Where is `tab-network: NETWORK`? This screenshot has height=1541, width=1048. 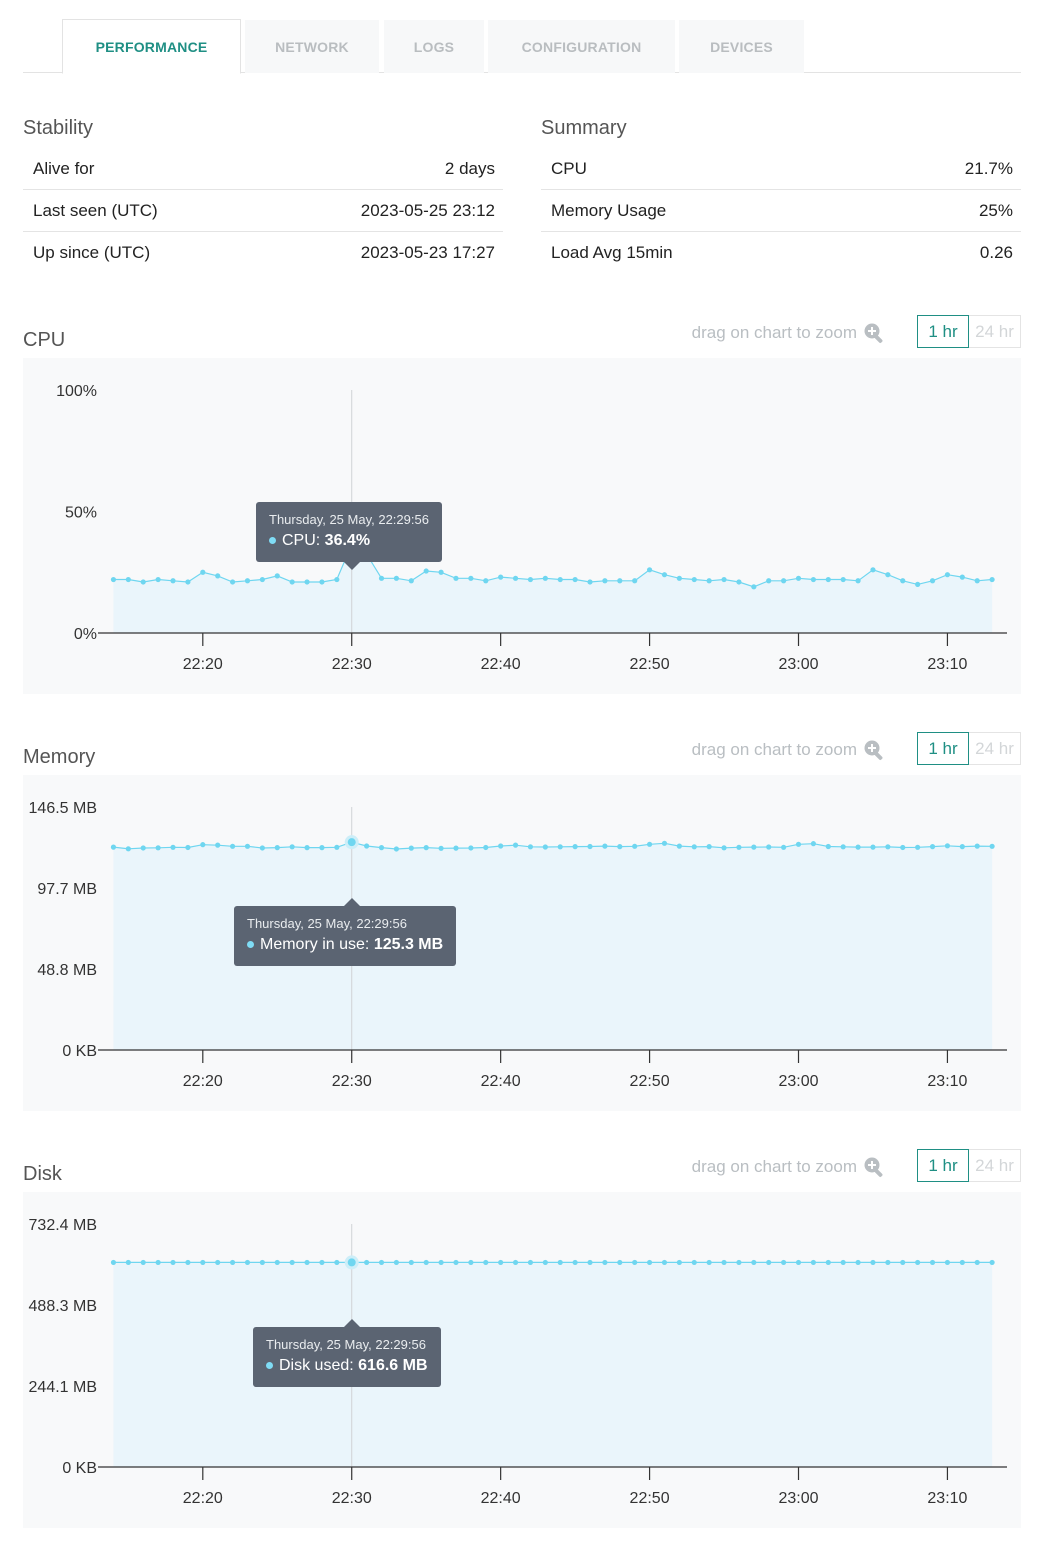
tab-network: NETWORK is located at coordinates (312, 46).